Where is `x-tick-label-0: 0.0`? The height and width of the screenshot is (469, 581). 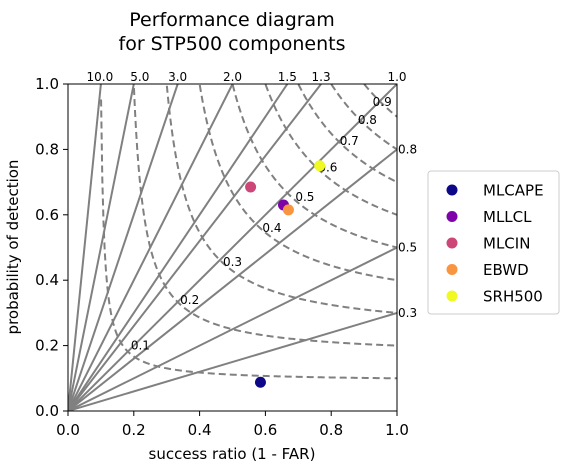
x-tick-label-0: 0.0 is located at coordinates (68, 430).